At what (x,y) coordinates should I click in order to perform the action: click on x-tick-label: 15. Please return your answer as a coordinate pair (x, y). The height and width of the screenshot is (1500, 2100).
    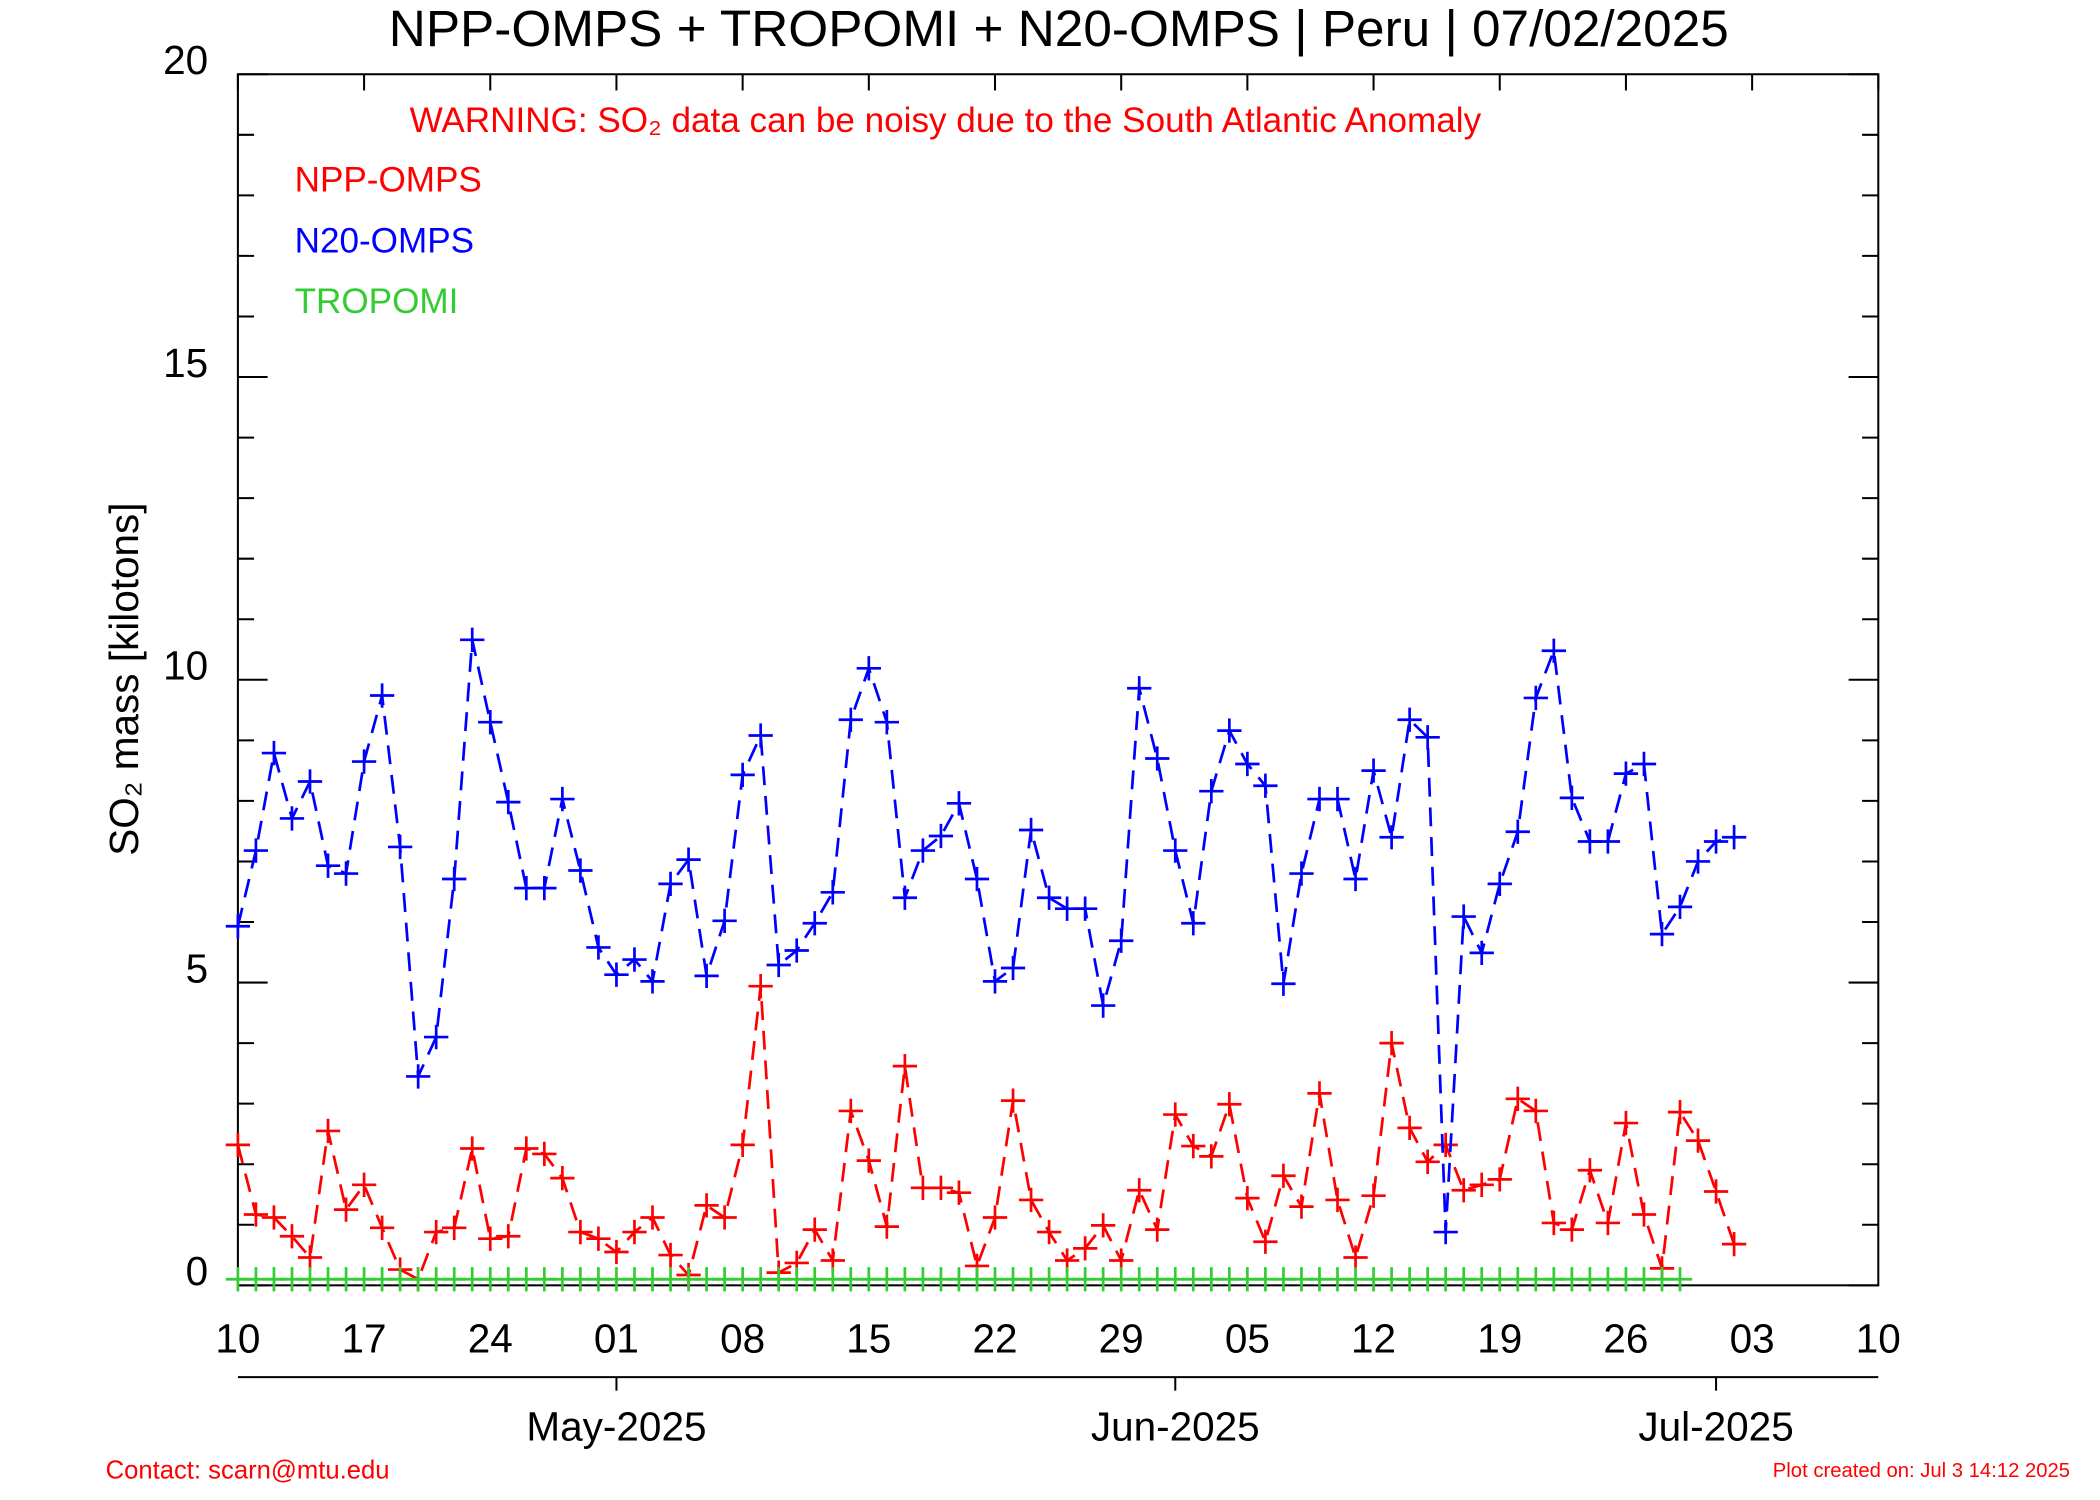
    Looking at the image, I should click on (868, 1339).